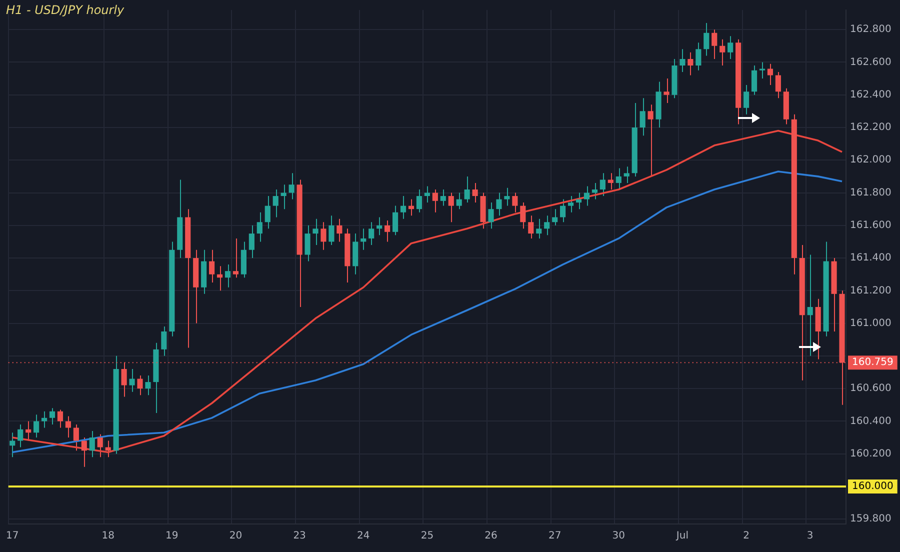  I want to click on x-tick-label: 20, so click(235, 536).